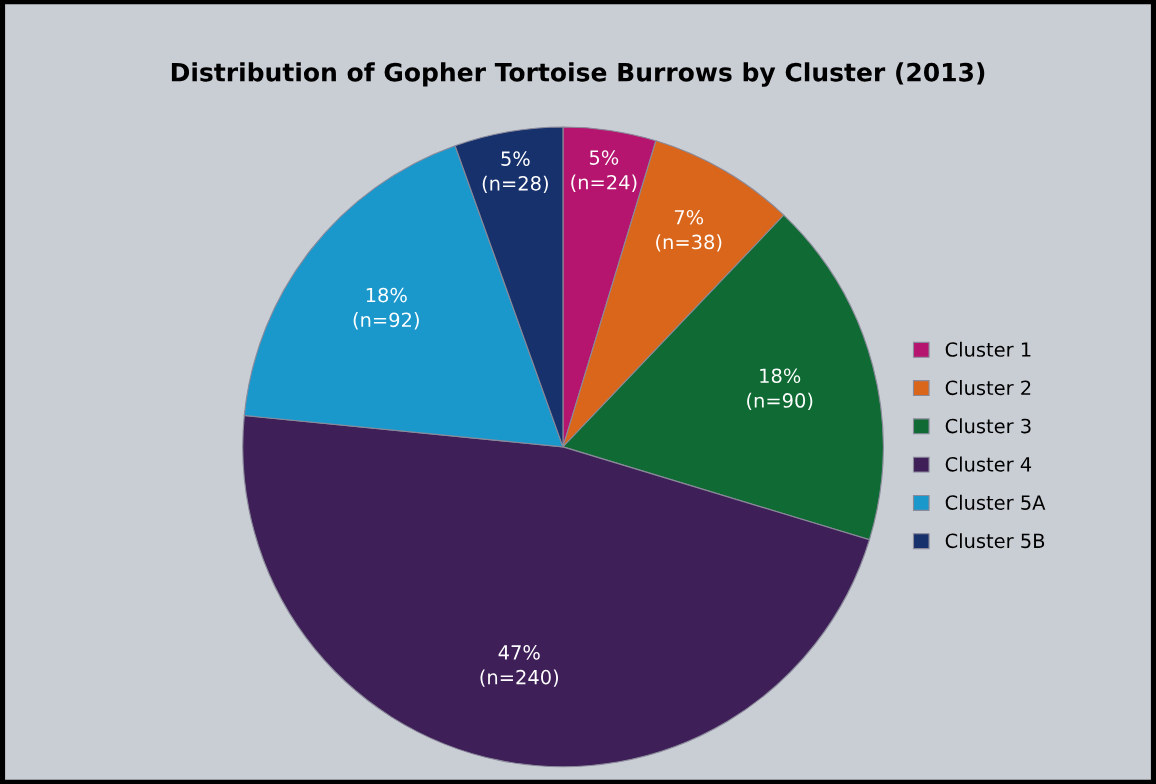  What do you see at coordinates (689, 230) in the screenshot?
I see `data-label: 7% (n=38)` at bounding box center [689, 230].